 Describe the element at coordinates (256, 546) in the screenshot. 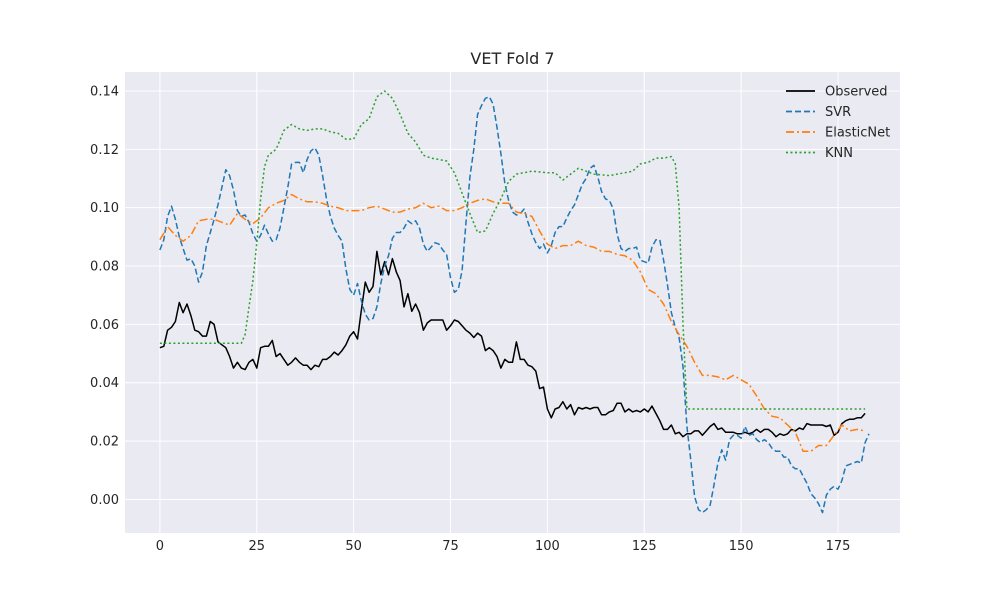

I see `x-tick-label: 25` at that location.